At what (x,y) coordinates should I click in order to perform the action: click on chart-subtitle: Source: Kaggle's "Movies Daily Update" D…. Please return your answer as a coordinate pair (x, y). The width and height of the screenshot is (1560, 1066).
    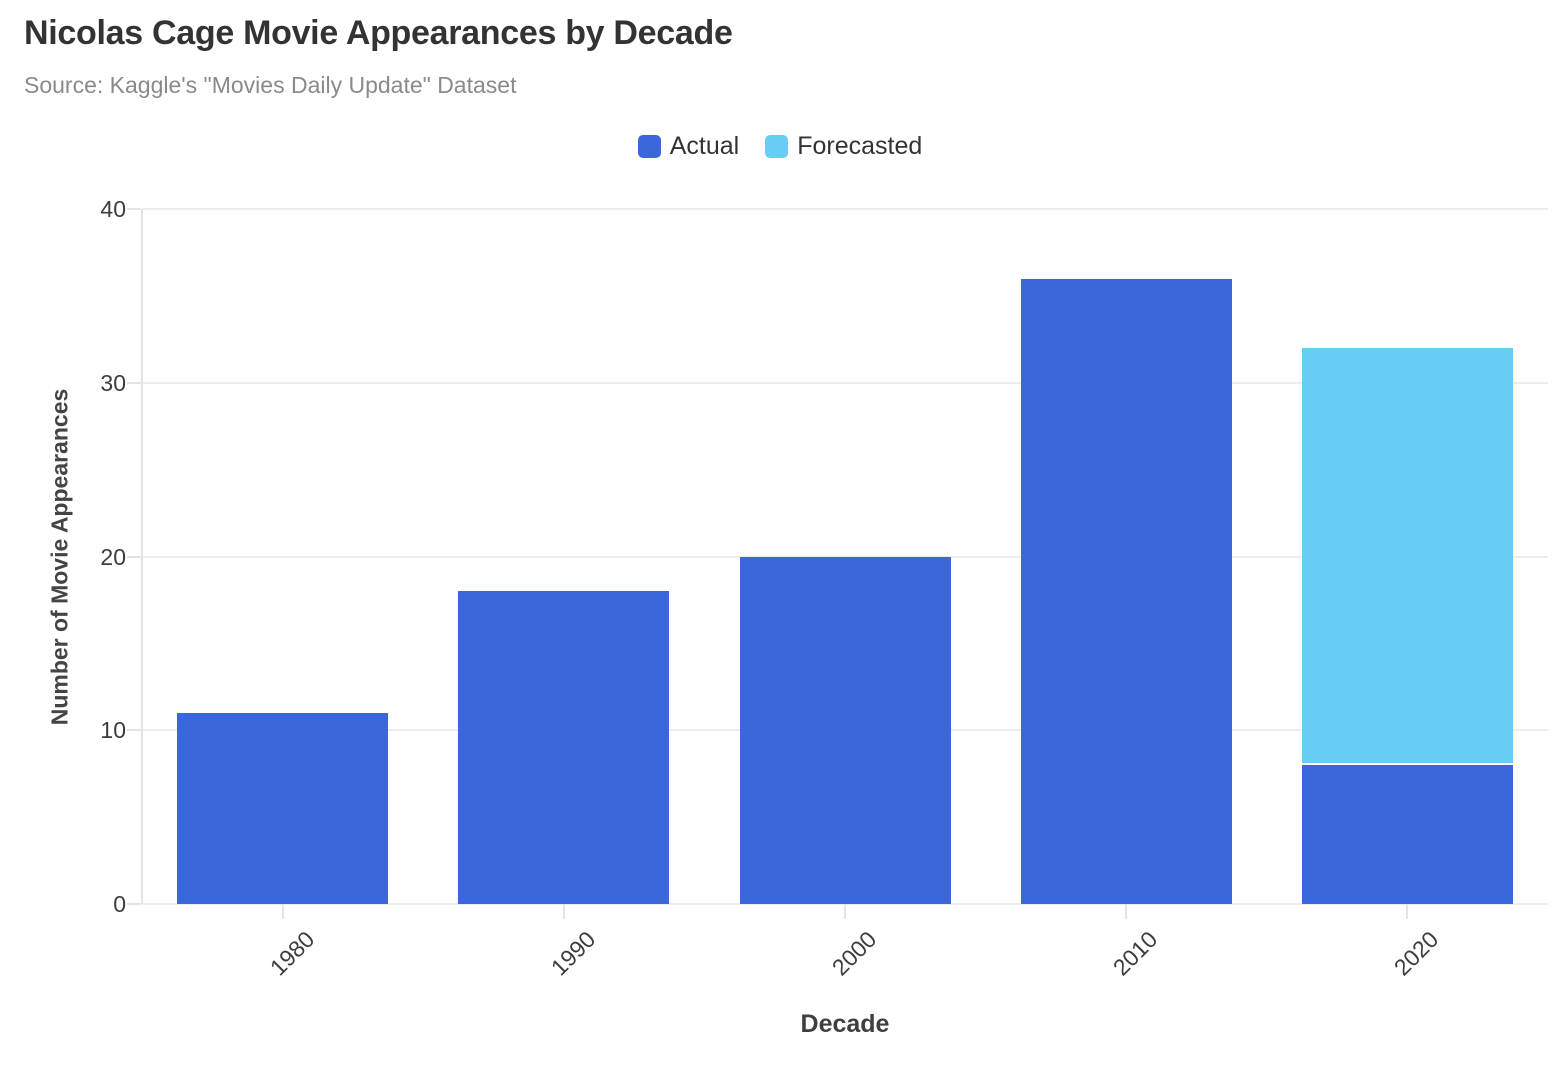
    Looking at the image, I should click on (270, 85).